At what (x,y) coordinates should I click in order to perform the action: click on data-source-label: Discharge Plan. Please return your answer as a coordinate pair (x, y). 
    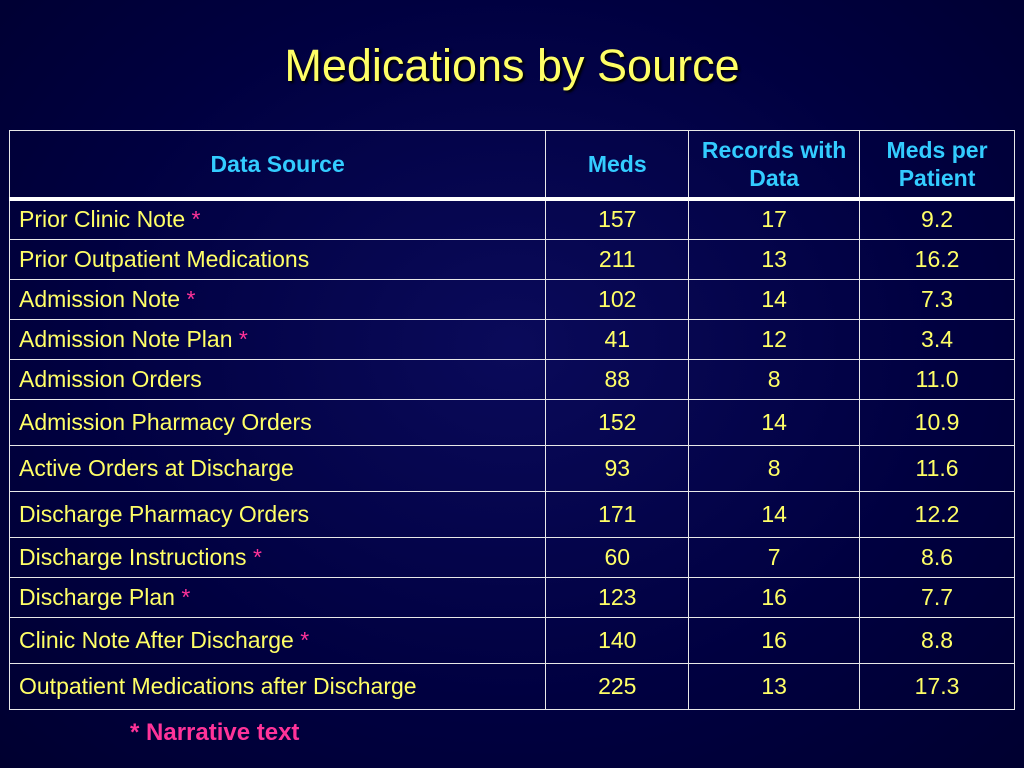
    Looking at the image, I should click on (97, 596).